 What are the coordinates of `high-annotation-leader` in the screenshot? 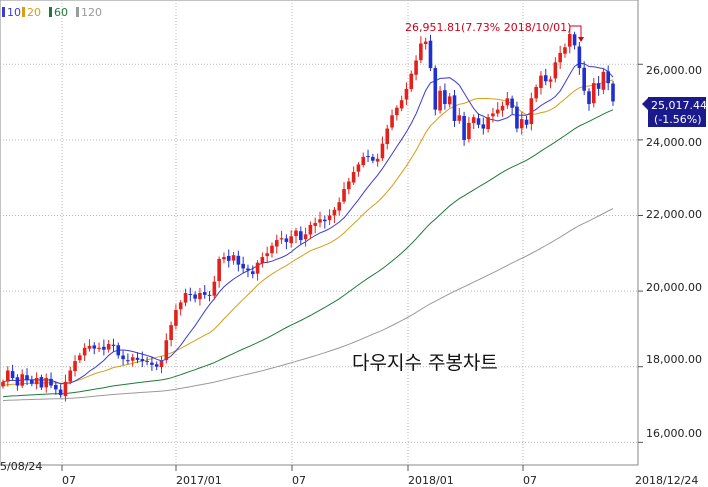 It's located at (576, 31).